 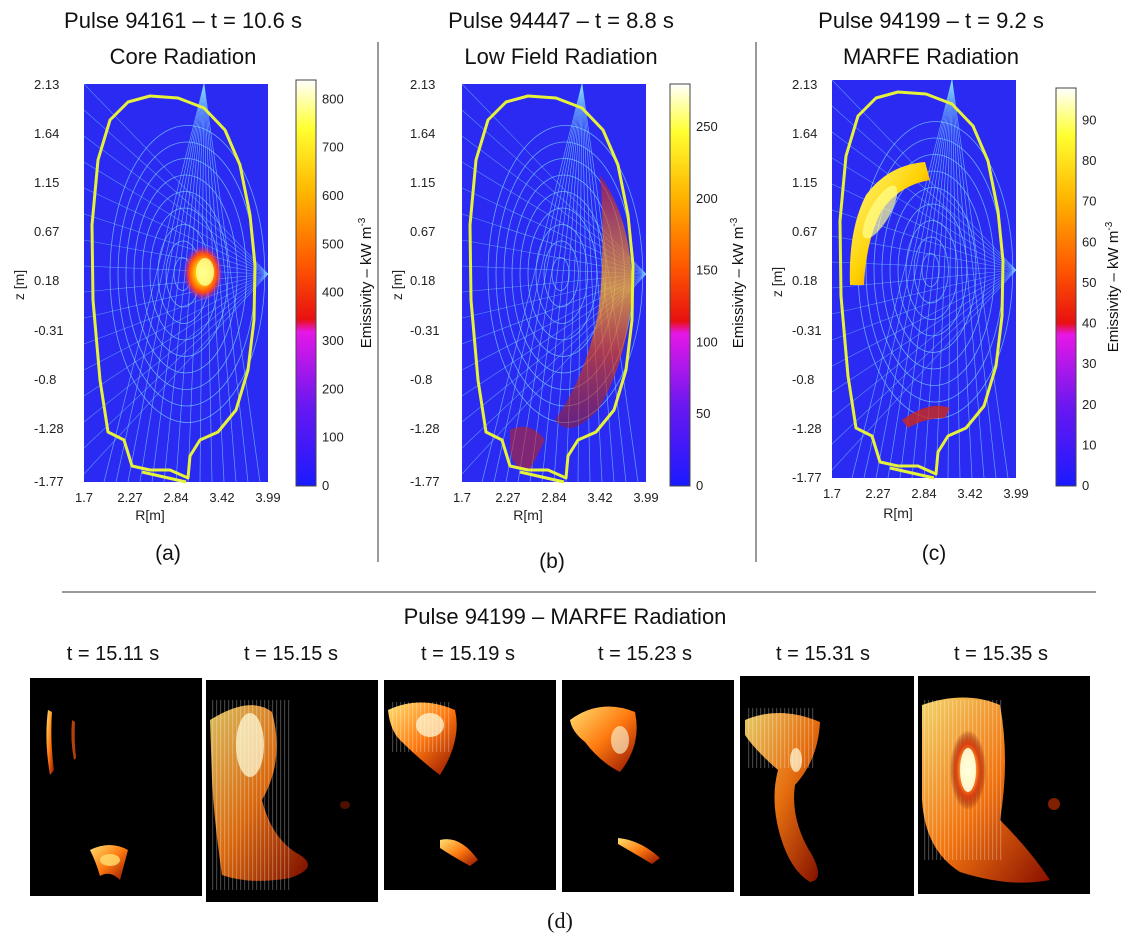 What do you see at coordinates (306, 283) in the screenshot?
I see `panel-a-colorbar` at bounding box center [306, 283].